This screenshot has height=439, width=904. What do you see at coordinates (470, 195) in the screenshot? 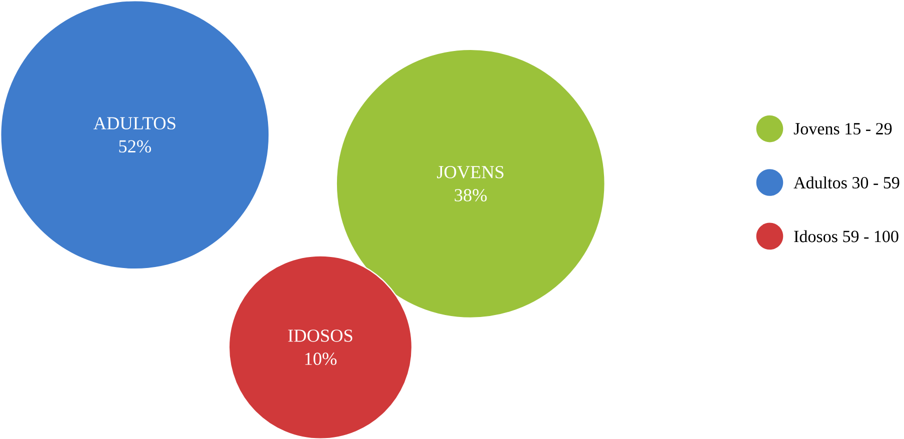
I see `data-label: 38%` at bounding box center [470, 195].